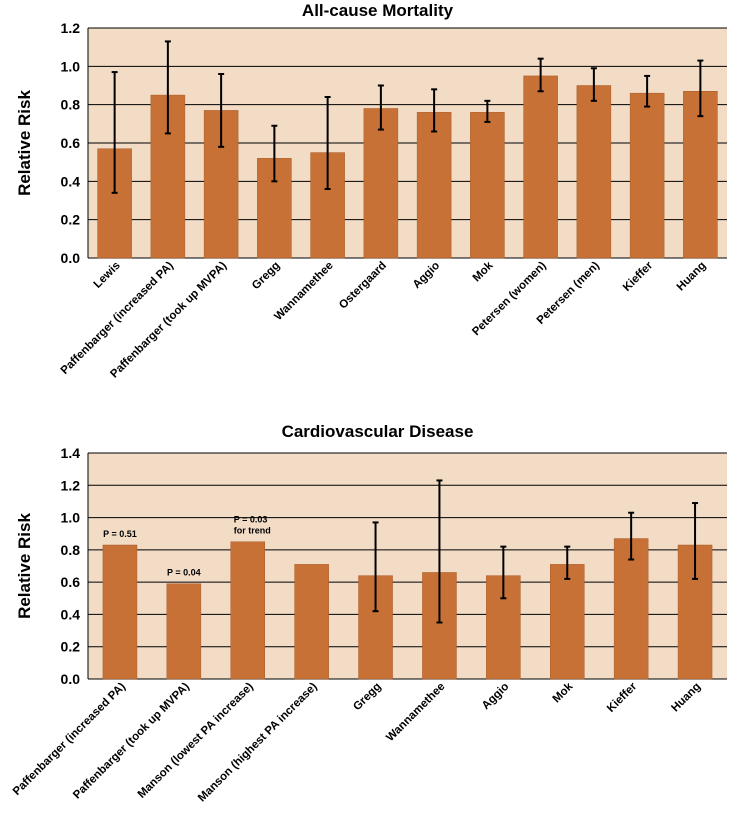 This screenshot has width=733, height=821. Describe the element at coordinates (363, 286) in the screenshot. I see `x-tick-label: Ostergaard` at that location.